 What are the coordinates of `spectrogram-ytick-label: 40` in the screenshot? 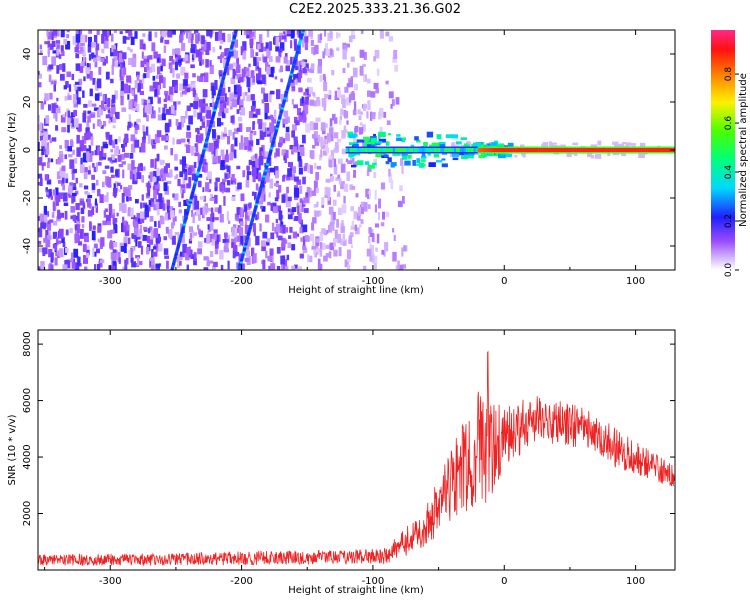 It's located at (27, 54).